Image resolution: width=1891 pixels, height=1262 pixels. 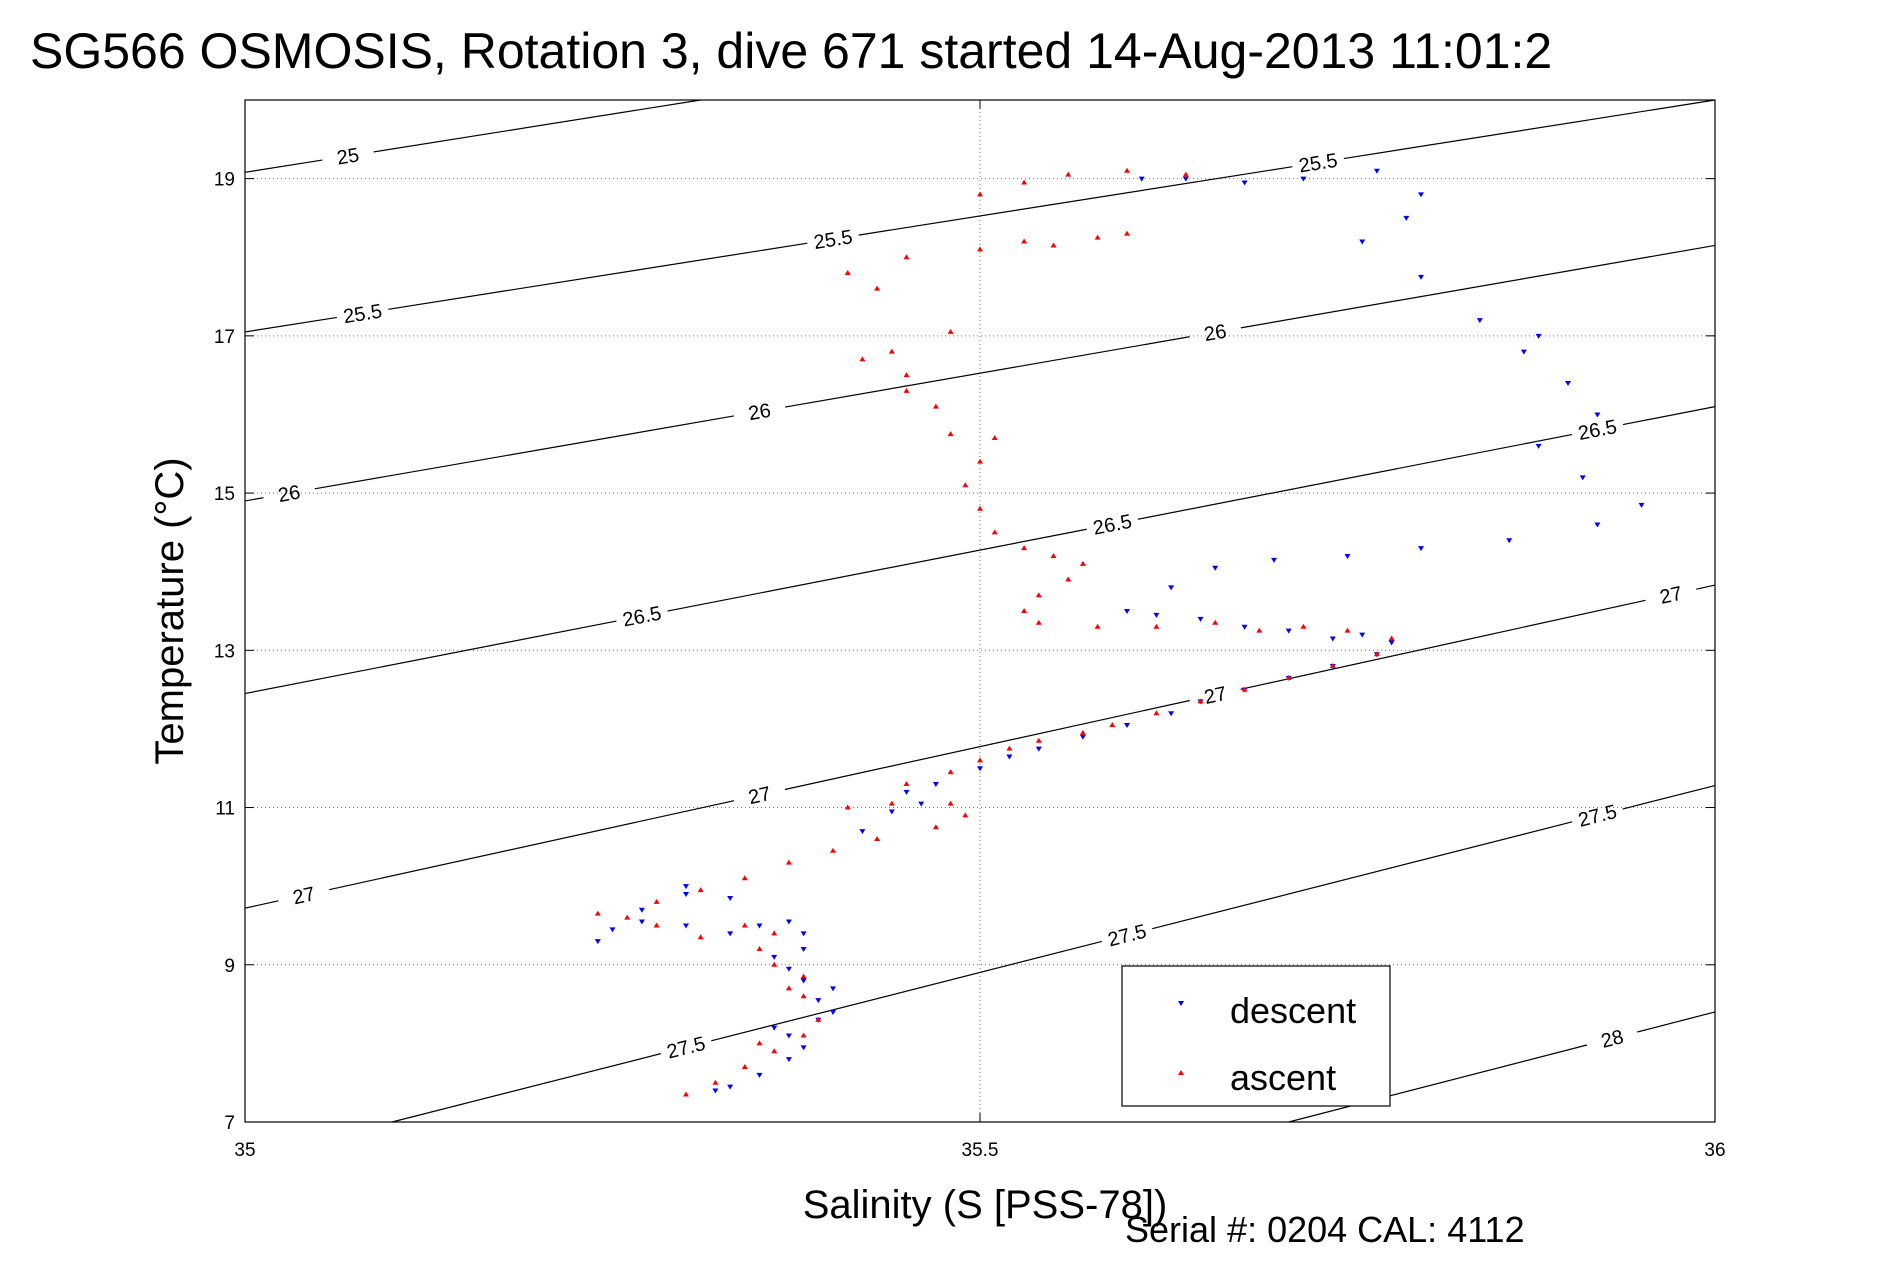 I want to click on y-tick-label: 13, so click(x=224, y=651).